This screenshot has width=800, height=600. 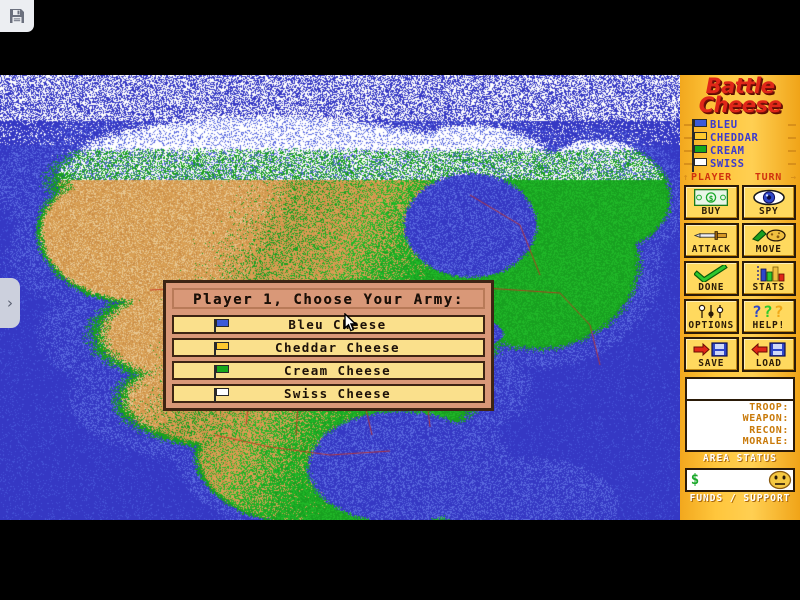 I want to click on done-button: DONE, so click(x=711, y=278).